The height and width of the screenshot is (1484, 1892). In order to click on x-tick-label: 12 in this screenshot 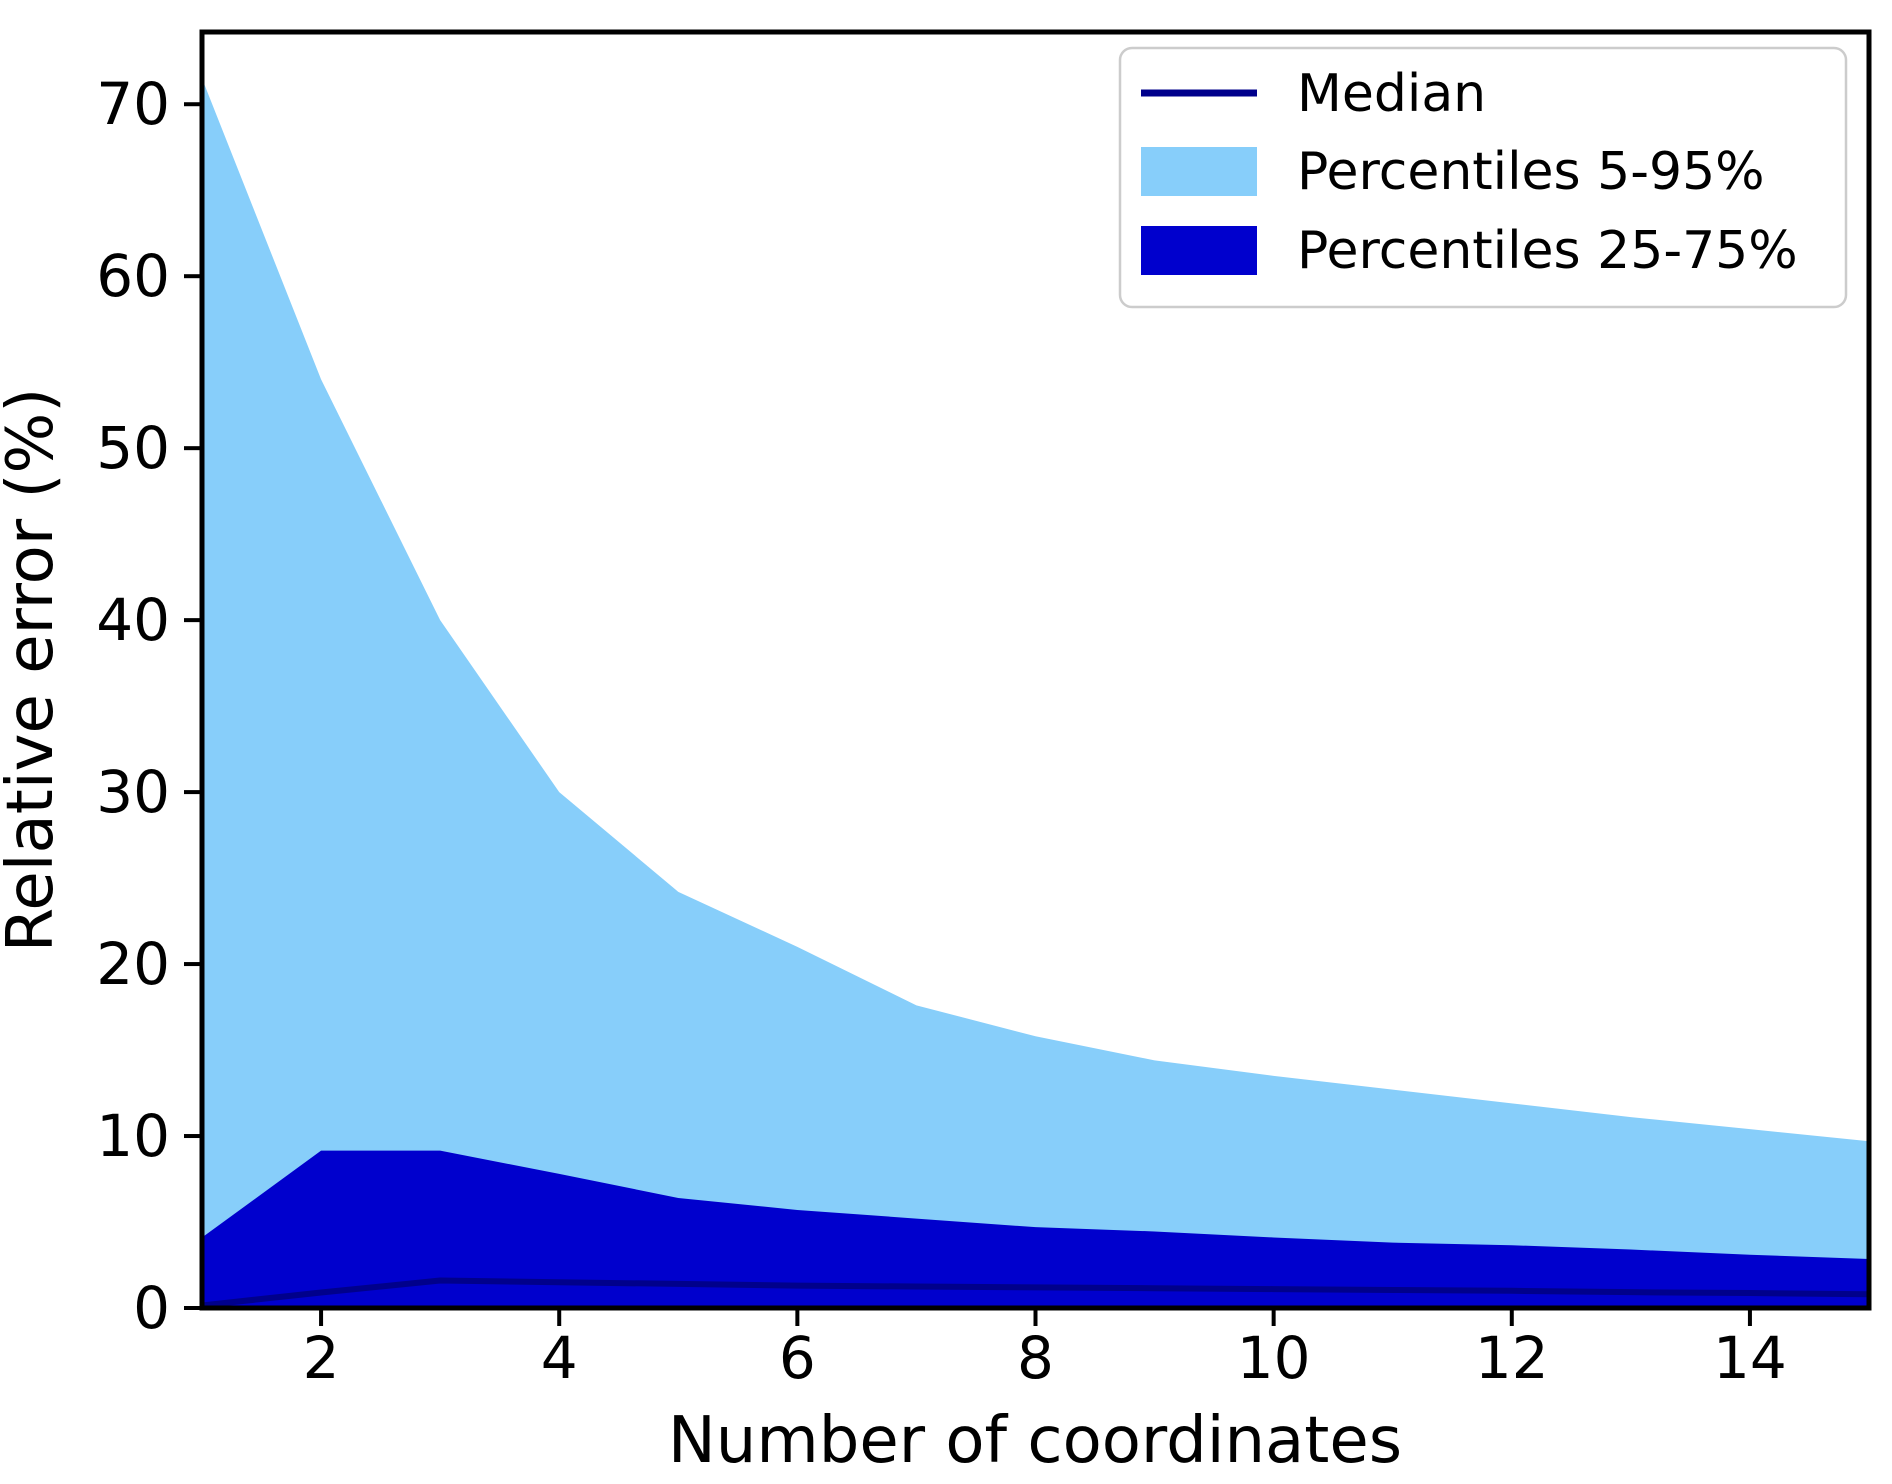, I will do `click(1512, 1358)`.